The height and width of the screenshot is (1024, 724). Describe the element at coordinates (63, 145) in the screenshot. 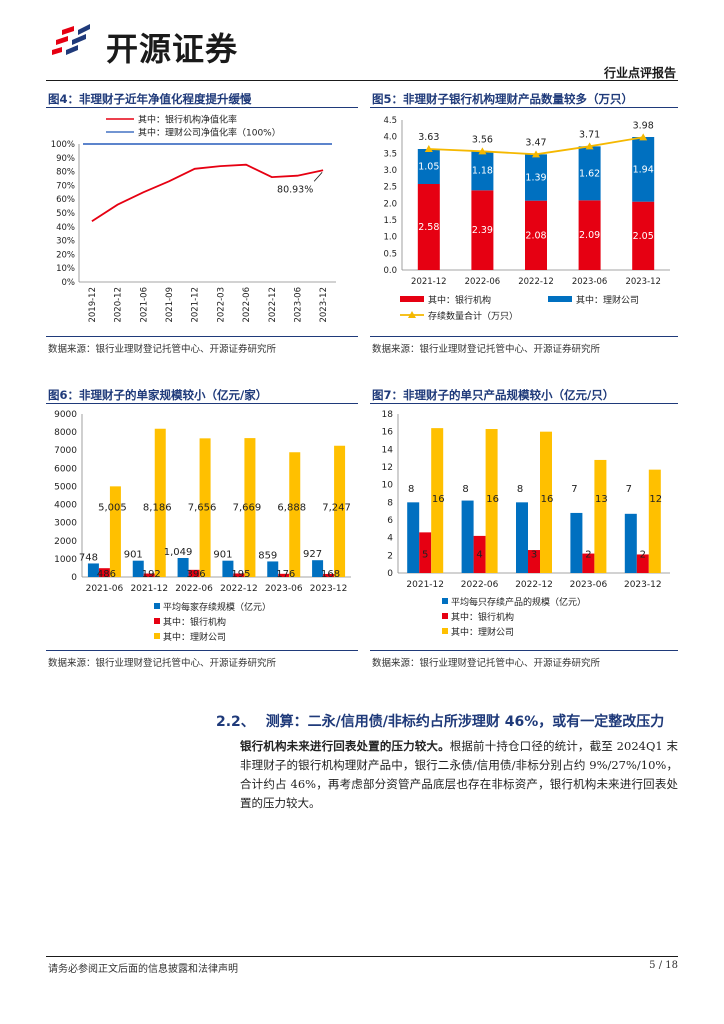

I see `y-tick-label: 100%` at that location.